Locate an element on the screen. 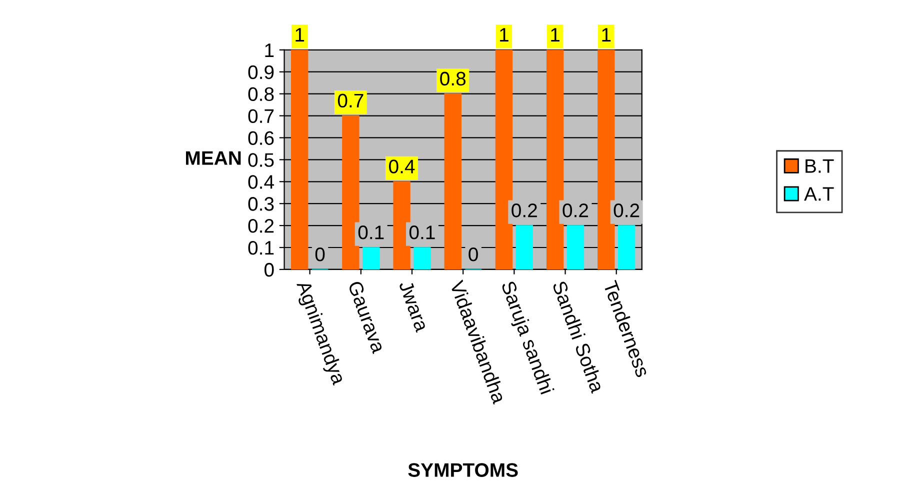  y-tick-label: 0.1 is located at coordinates (261, 247).